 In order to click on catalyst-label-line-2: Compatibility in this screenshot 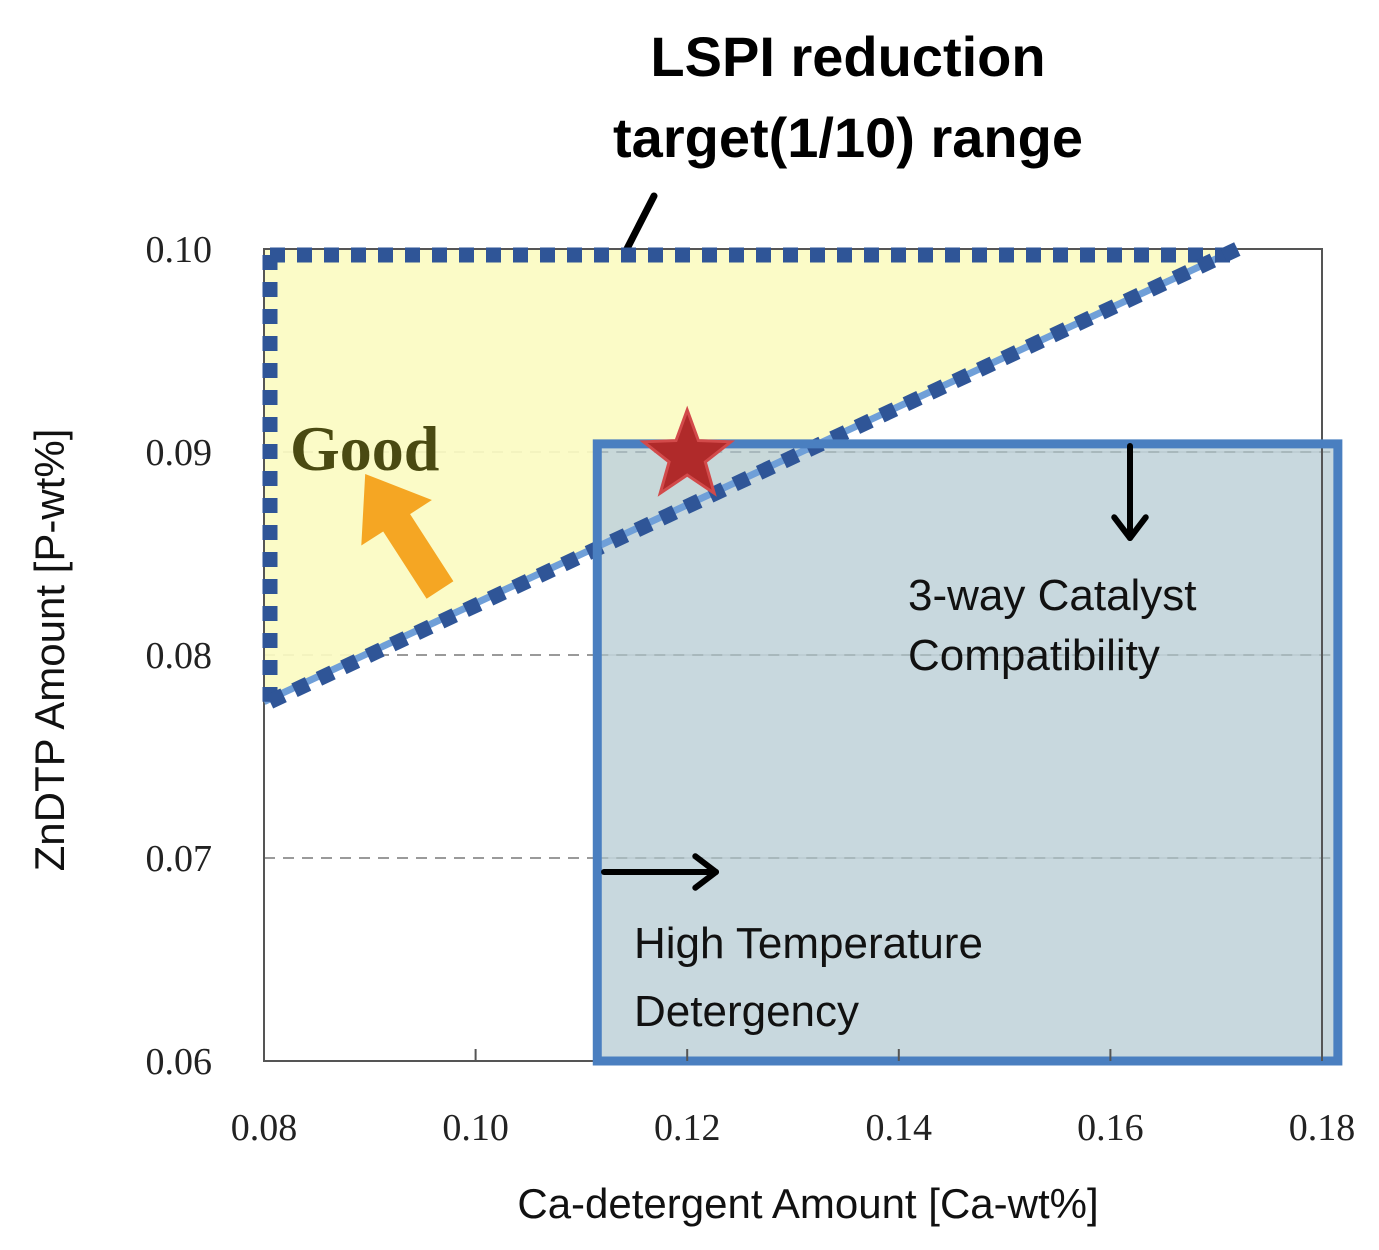, I will do `click(1034, 655)`.